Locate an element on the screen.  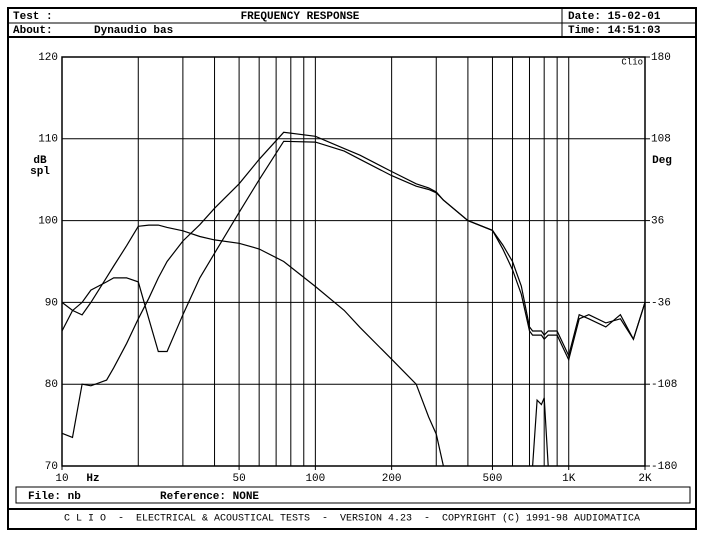
x-tick-label: 2K is located at coordinates (645, 479).